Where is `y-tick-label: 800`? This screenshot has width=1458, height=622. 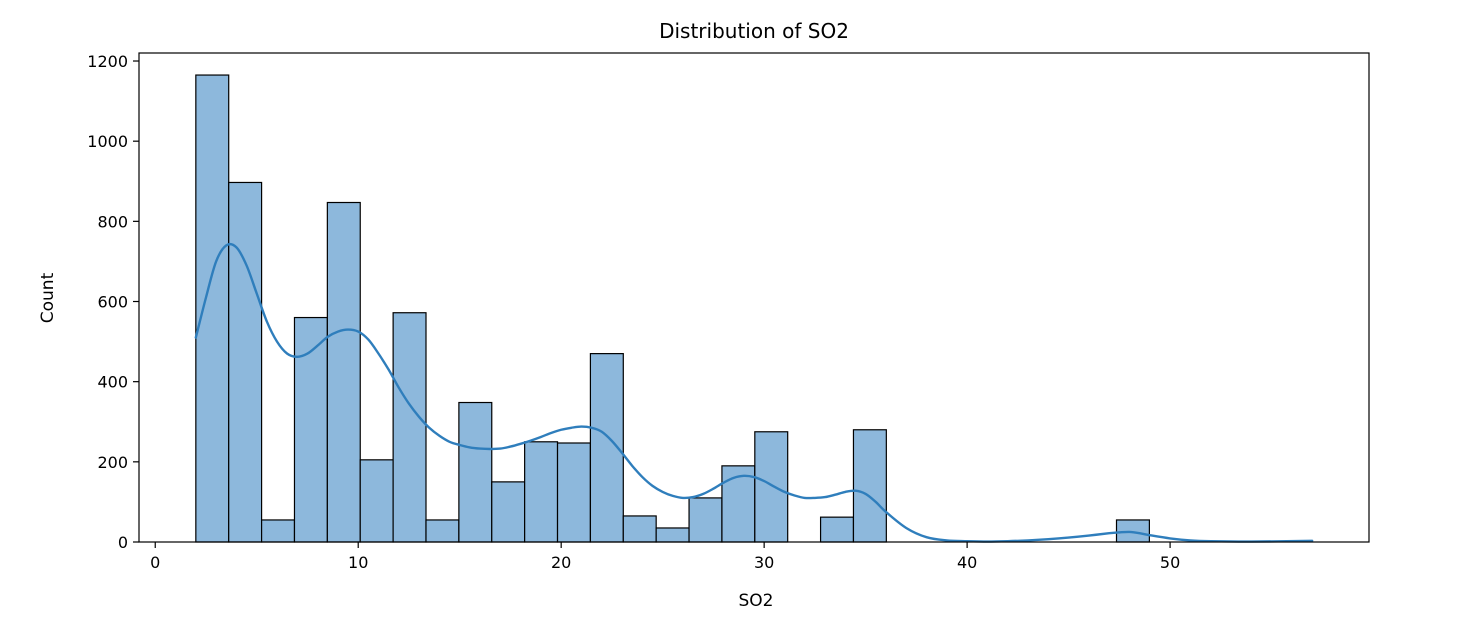 y-tick-label: 800 is located at coordinates (112, 221).